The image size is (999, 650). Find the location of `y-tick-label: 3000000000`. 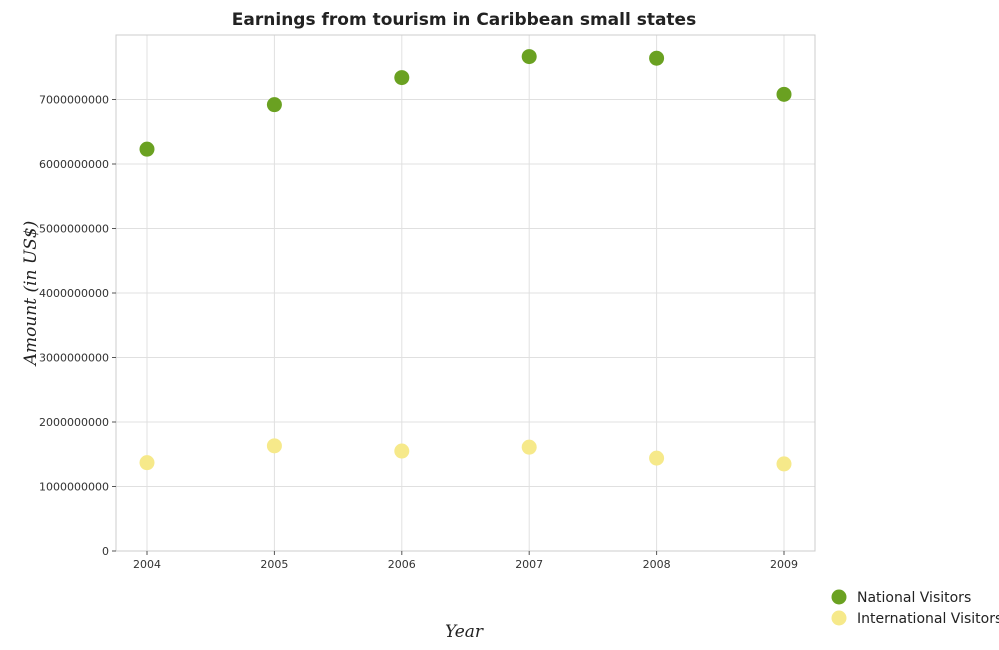

y-tick-label: 3000000000 is located at coordinates (74, 358).